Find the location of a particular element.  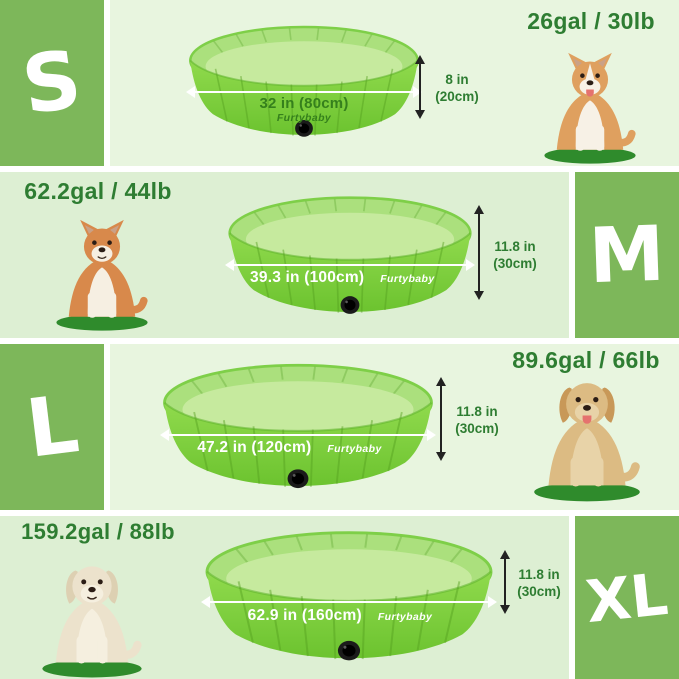

capacity-label-l: 89.6gal / 66lb is located at coordinates (586, 360).